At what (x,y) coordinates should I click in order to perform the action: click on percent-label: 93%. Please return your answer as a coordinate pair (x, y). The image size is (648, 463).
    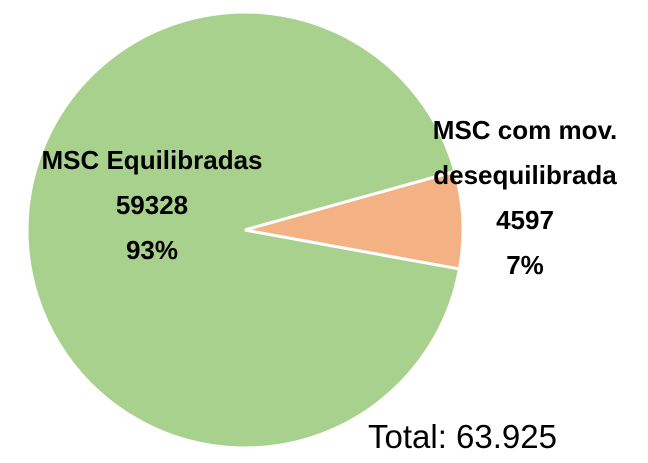
    Looking at the image, I should click on (152, 250).